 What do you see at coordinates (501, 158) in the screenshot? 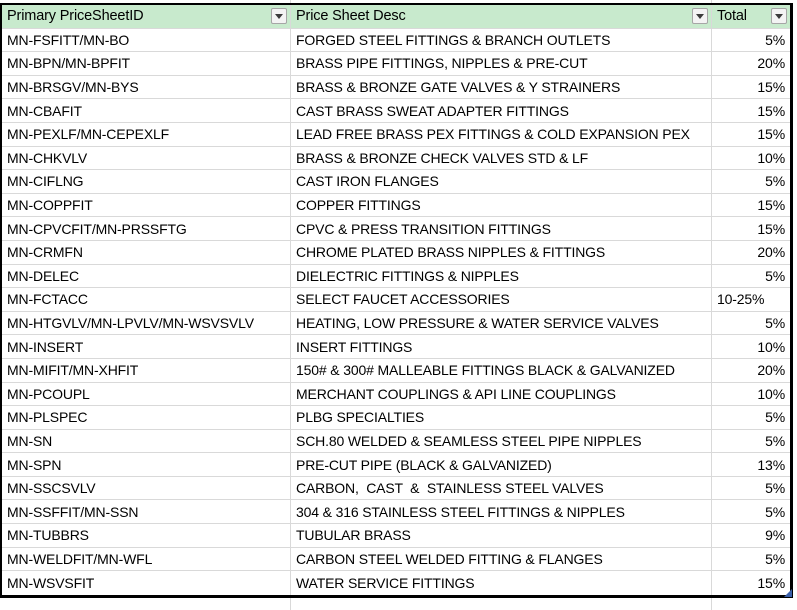
I see `cell-price-sheet-desc: BRASS & BRONZE CHECK VALVES STD & LF` at bounding box center [501, 158].